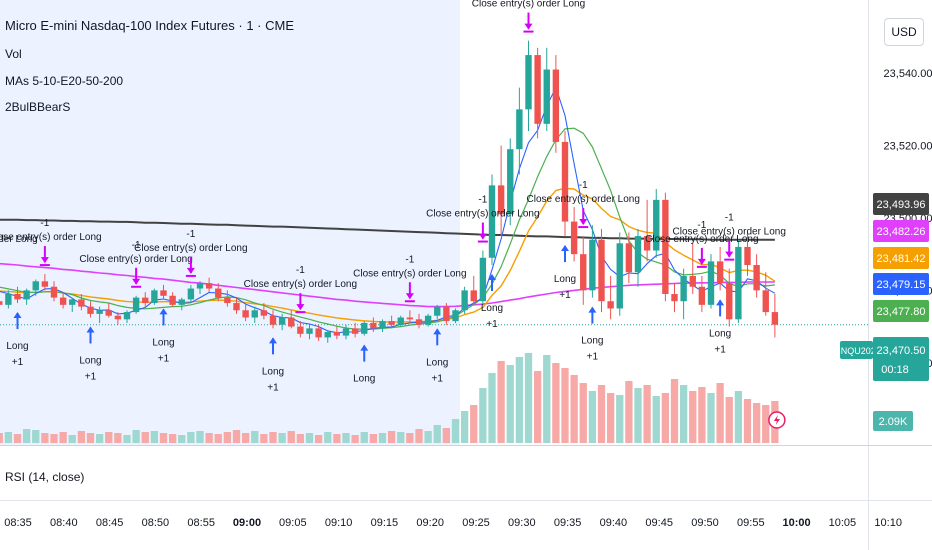 Image resolution: width=932 pixels, height=550 pixels. Describe the element at coordinates (901, 205) in the screenshot. I see `ma-price-tag-label: 23,493.96` at that location.